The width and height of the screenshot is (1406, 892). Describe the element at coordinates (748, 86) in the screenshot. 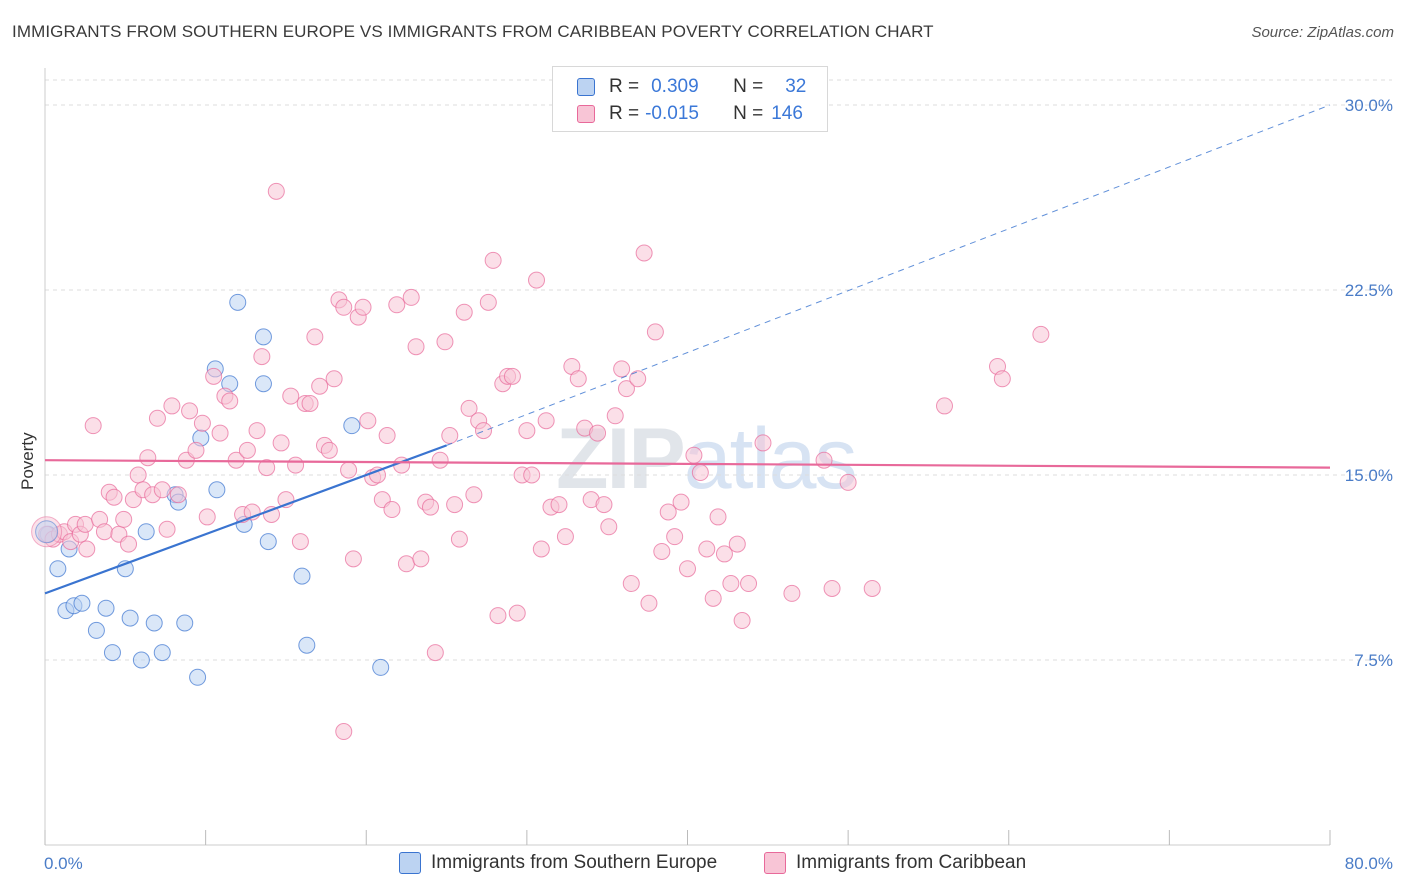

I see `legend-n-label: N =` at that location.